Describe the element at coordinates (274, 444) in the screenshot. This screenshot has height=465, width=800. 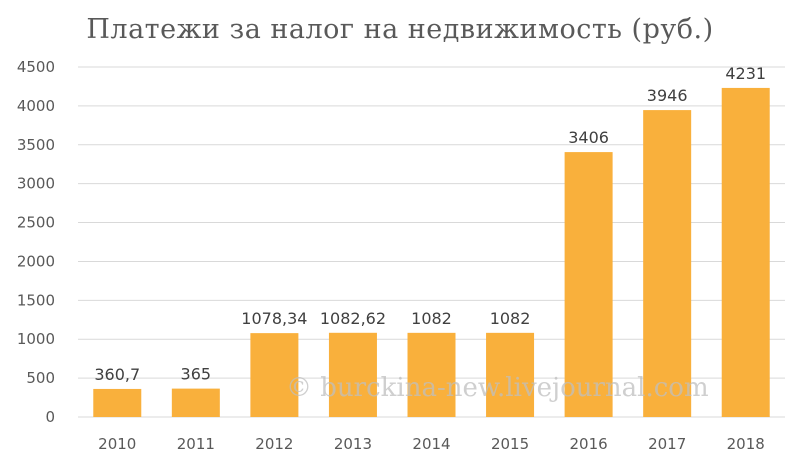
I see `x-tick-label: 2012` at that location.